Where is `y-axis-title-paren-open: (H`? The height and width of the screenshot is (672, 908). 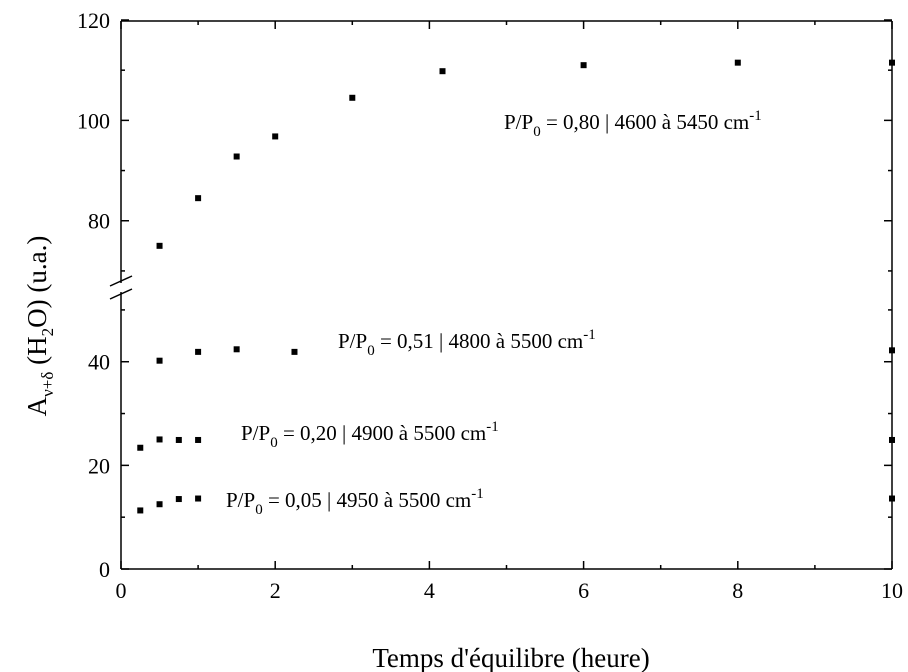
y-axis-title-paren-open: (H is located at coordinates (37, 353).